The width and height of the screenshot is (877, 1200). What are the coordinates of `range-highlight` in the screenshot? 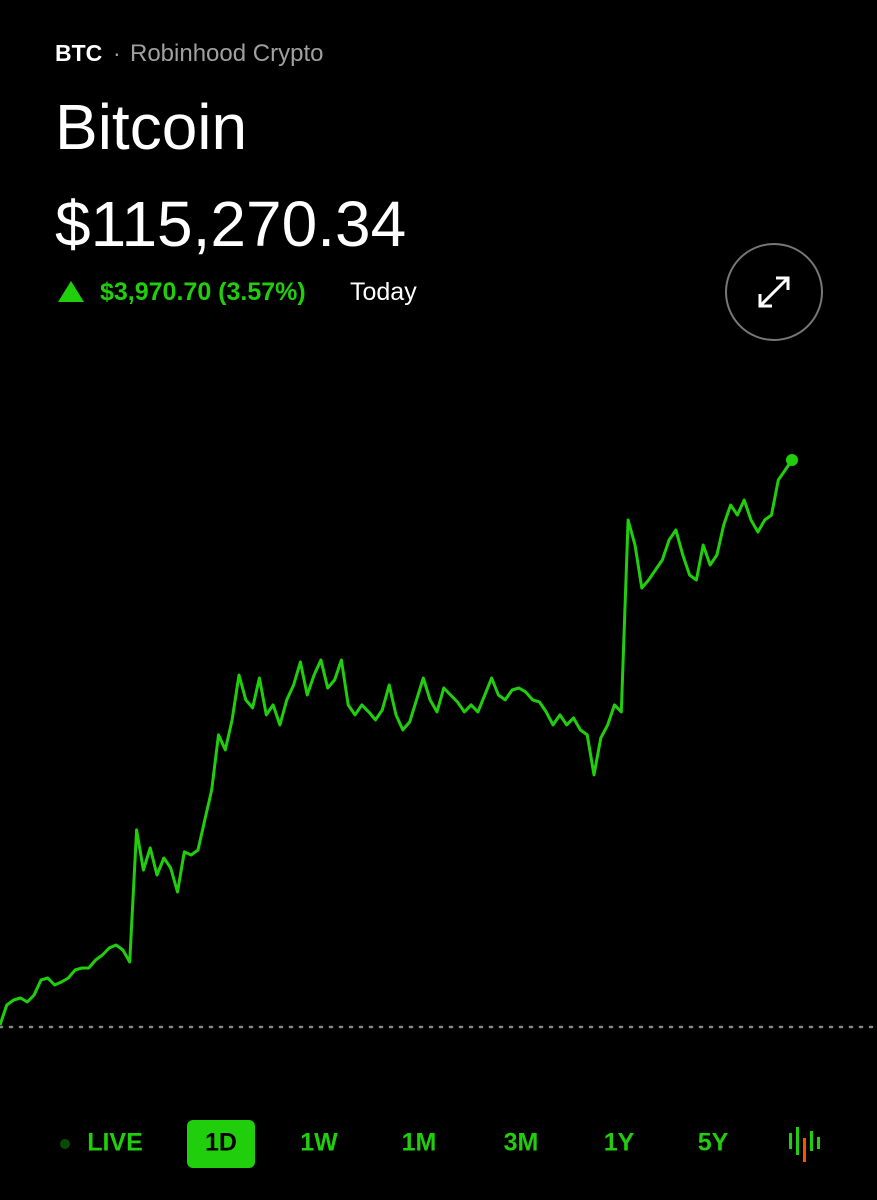 It's located at (221, 1144).